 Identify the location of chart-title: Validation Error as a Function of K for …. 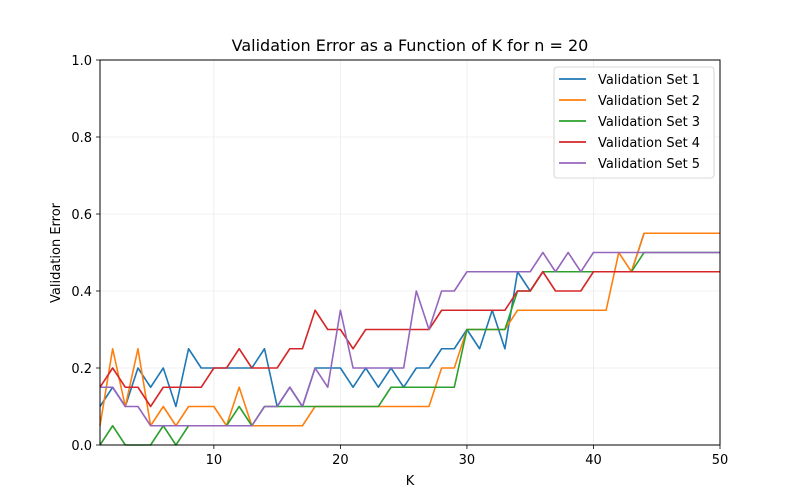
(410, 45).